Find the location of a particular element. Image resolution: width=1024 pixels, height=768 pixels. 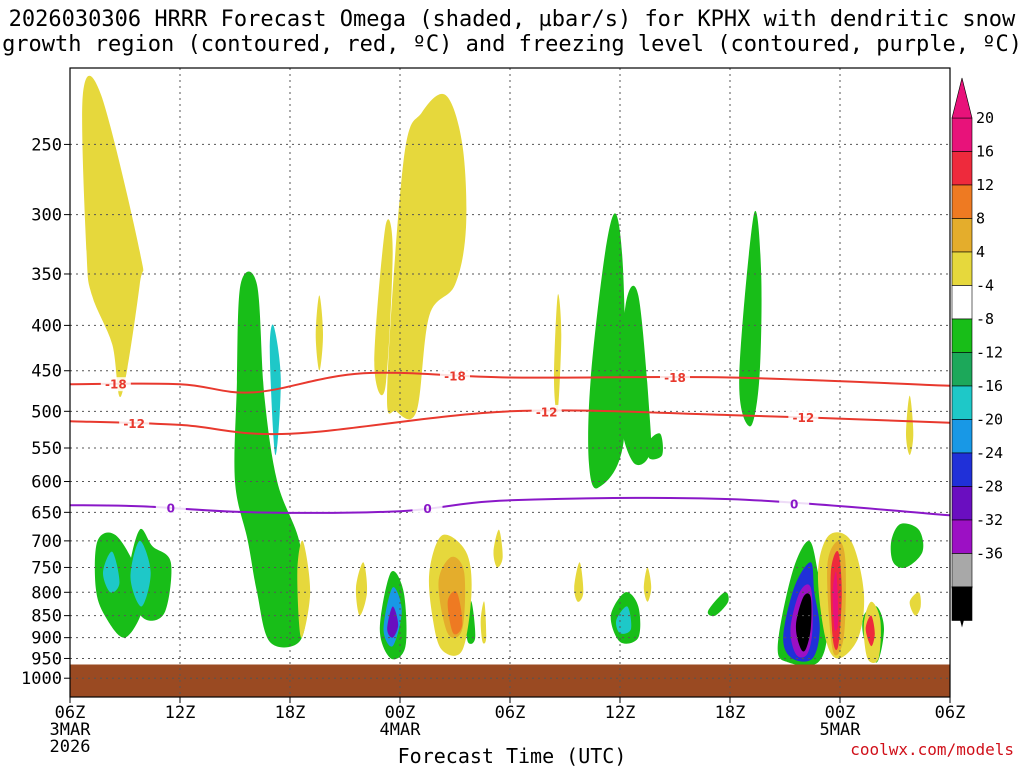

omega-region-sink-12z-upper is located at coordinates (607, 351).